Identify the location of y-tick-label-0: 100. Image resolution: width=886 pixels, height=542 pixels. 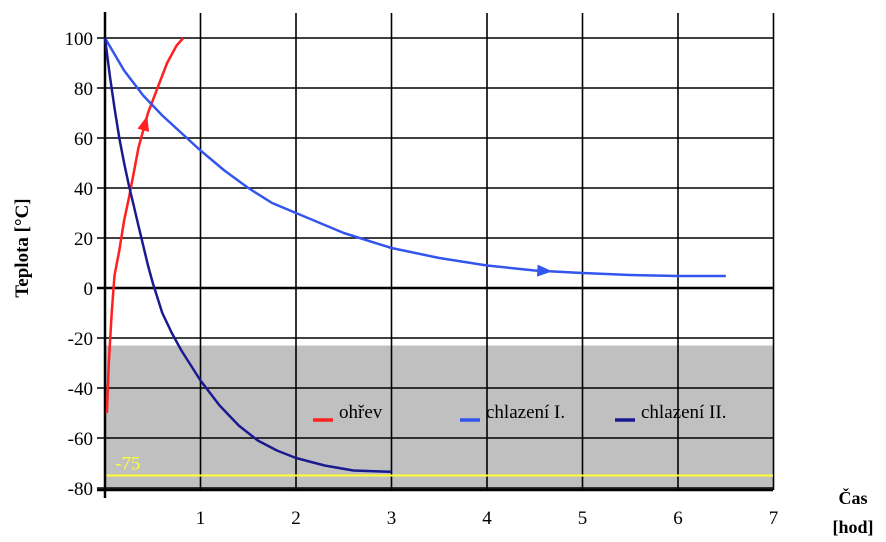
(79, 39).